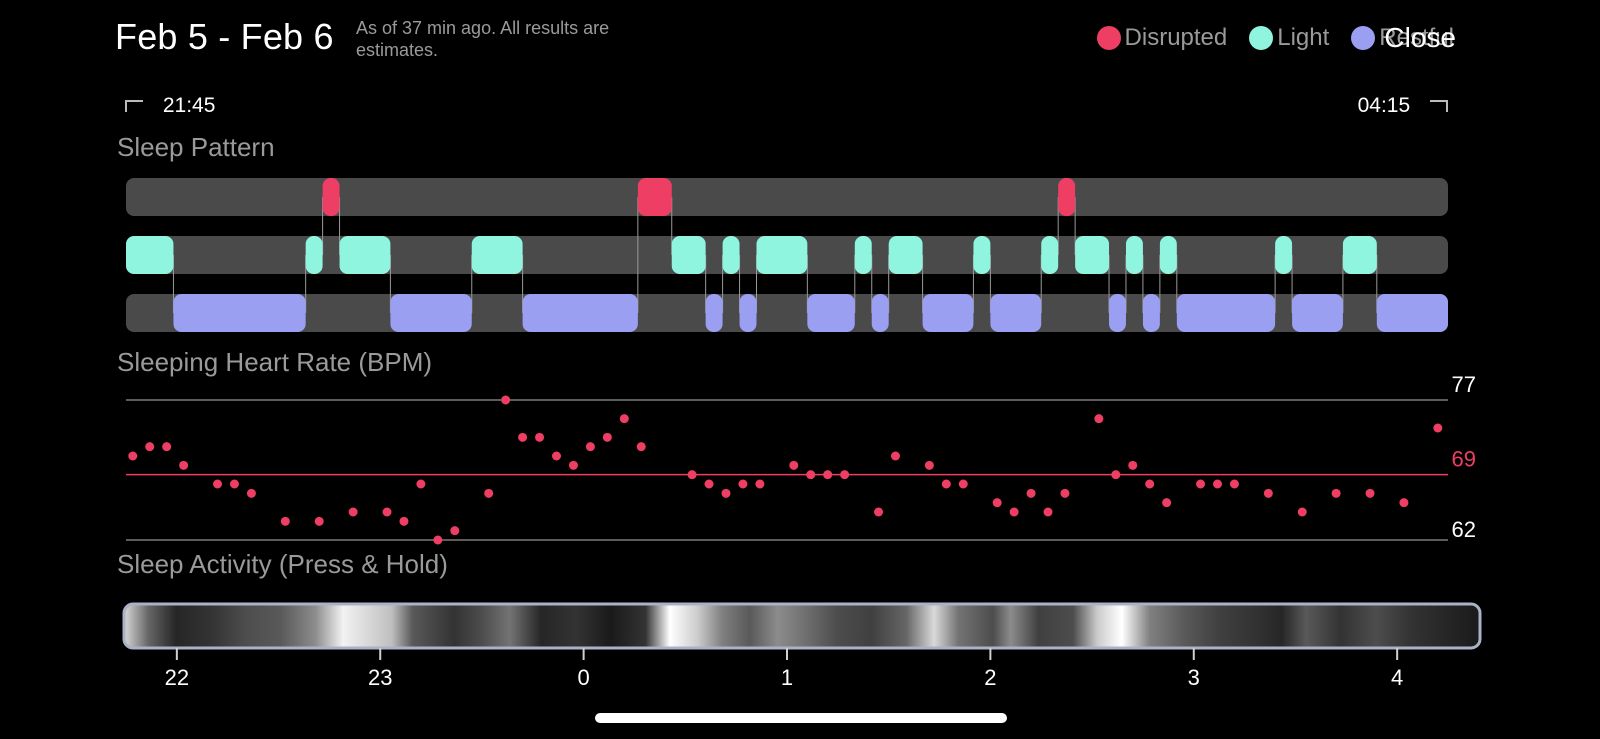  What do you see at coordinates (990, 677) in the screenshot?
I see `axis-tick-label: 2` at bounding box center [990, 677].